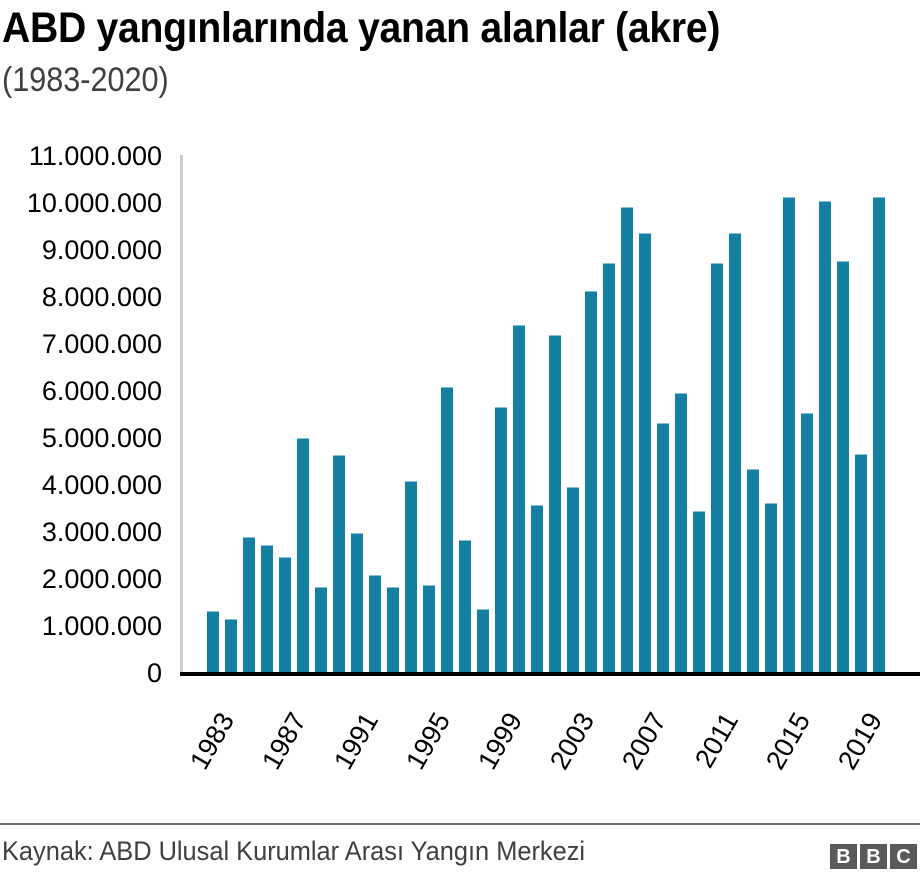  I want to click on chart-subtitle: (1983-2020), so click(85, 80).